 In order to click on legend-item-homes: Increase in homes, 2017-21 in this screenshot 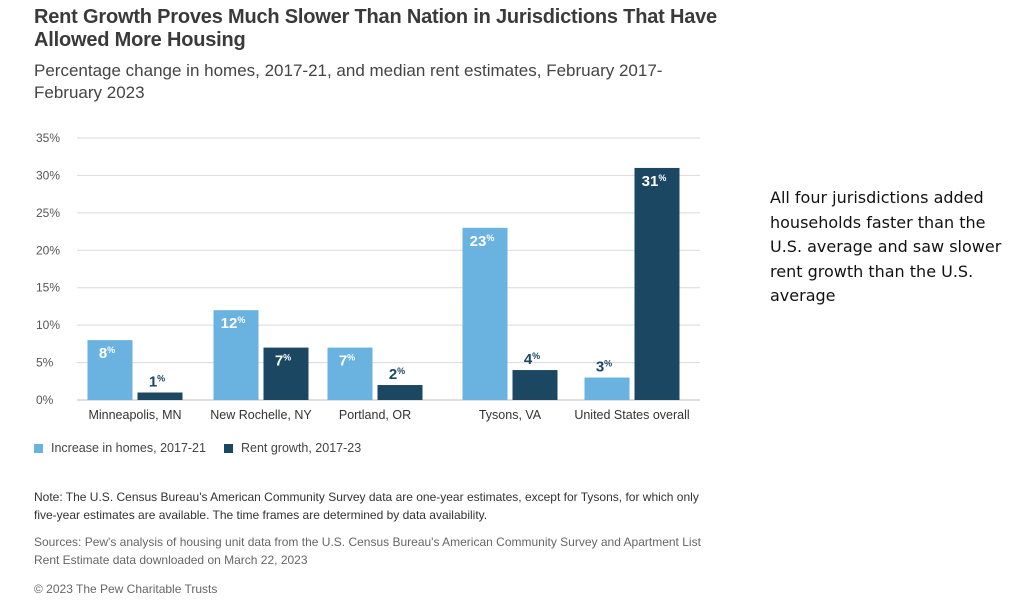, I will do `click(120, 448)`.